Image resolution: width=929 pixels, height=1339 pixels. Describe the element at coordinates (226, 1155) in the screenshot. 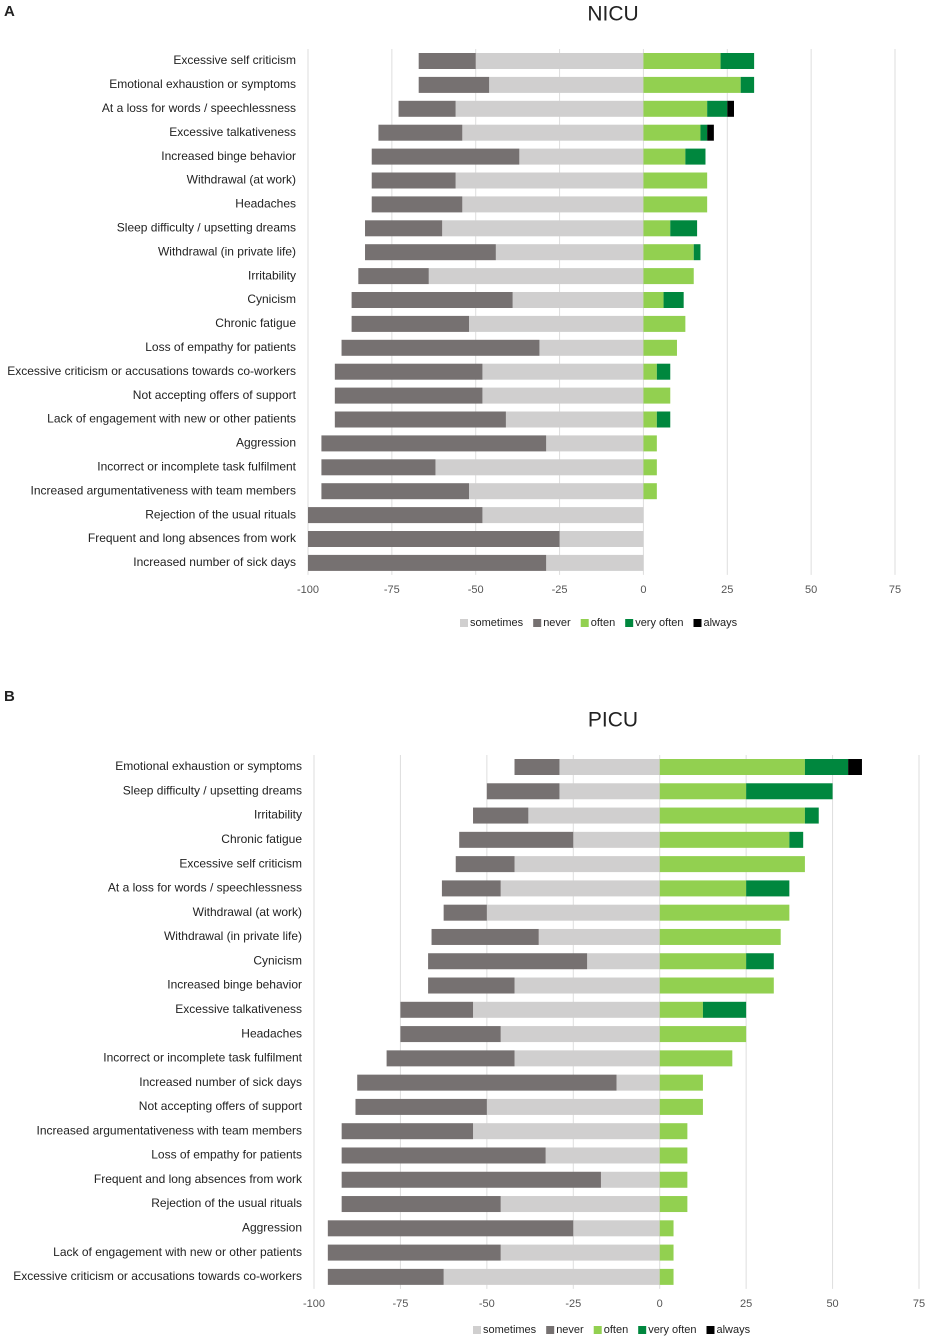

I see `category-label: Loss of empathy for patients` at that location.